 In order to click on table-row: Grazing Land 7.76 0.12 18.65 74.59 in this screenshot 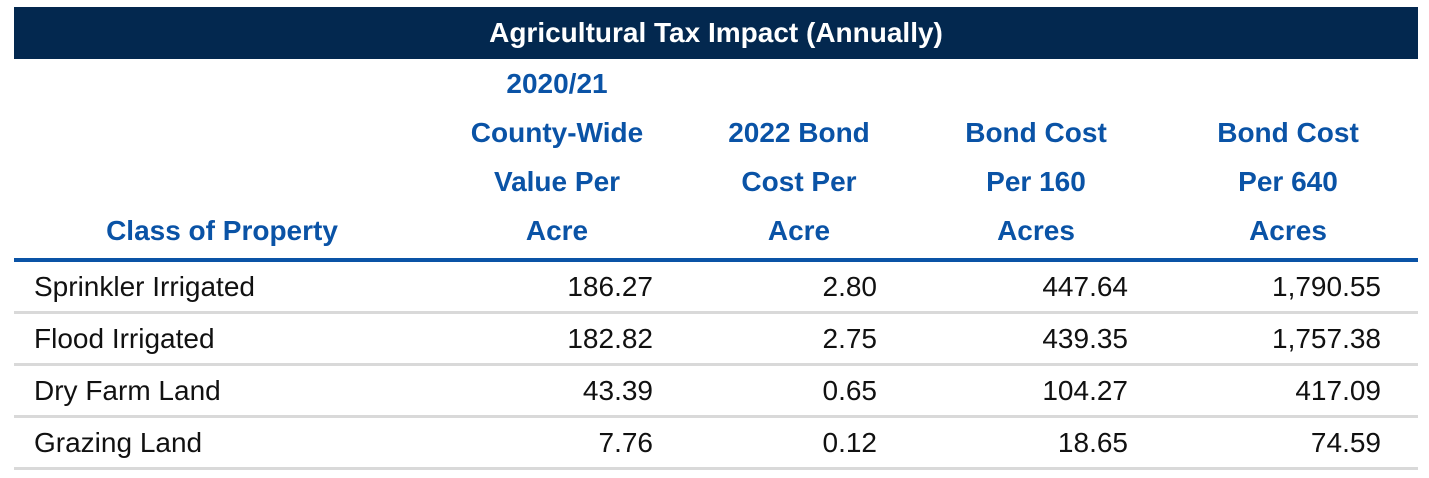, I will do `click(716, 443)`.